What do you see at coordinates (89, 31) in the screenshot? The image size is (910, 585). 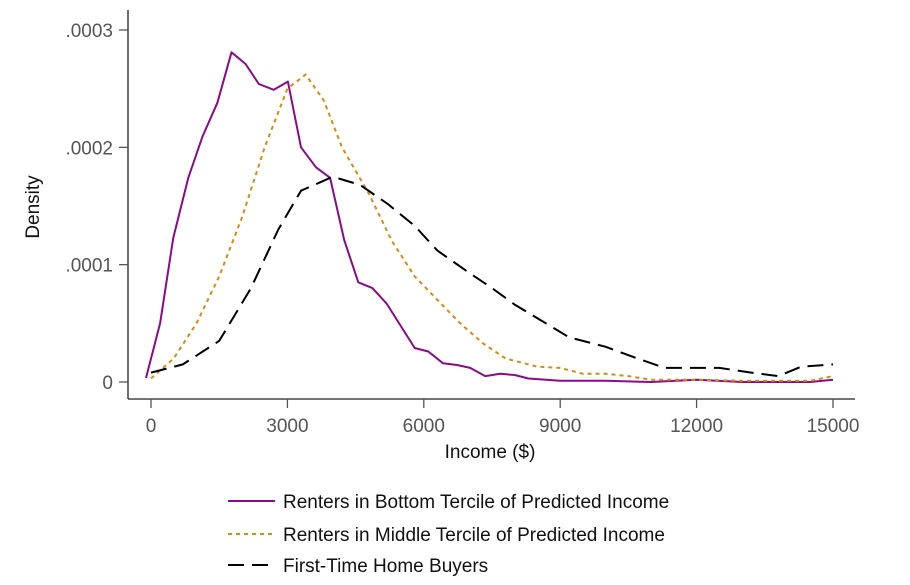 I see `y-tick-label: .0003` at bounding box center [89, 31].